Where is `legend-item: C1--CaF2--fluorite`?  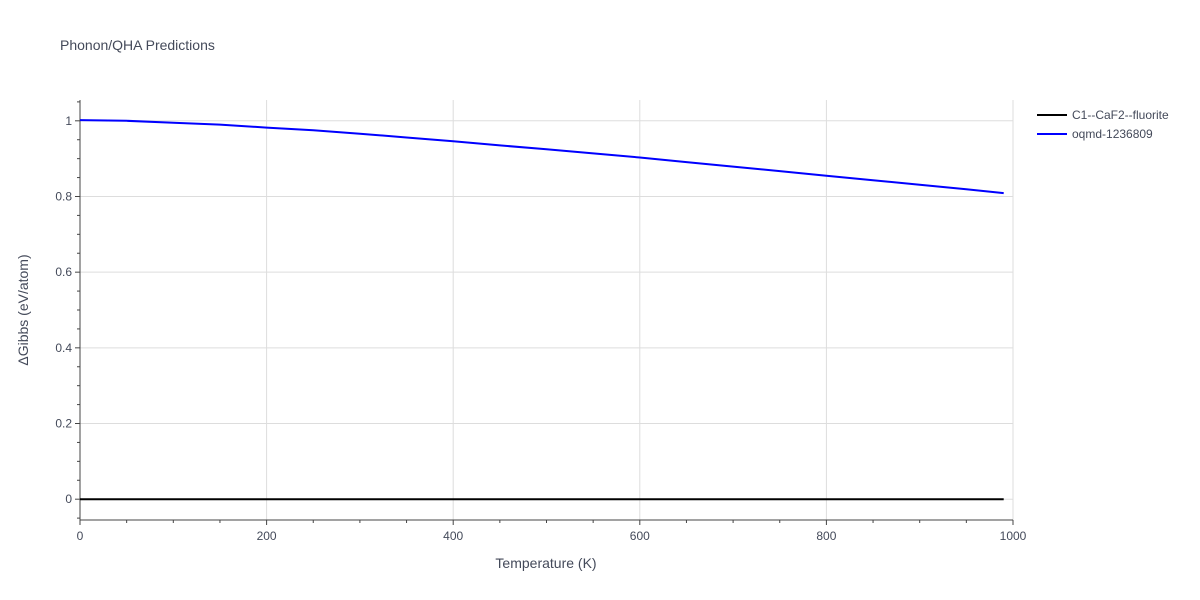 legend-item: C1--CaF2--fluorite is located at coordinates (1103, 115).